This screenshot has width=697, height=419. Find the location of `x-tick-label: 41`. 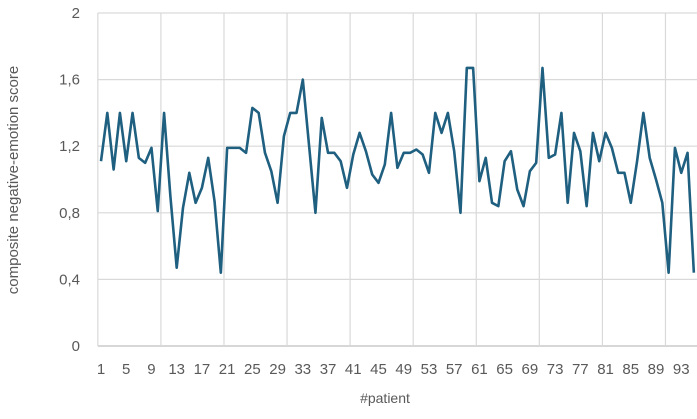

x-tick-label: 41 is located at coordinates (353, 369).